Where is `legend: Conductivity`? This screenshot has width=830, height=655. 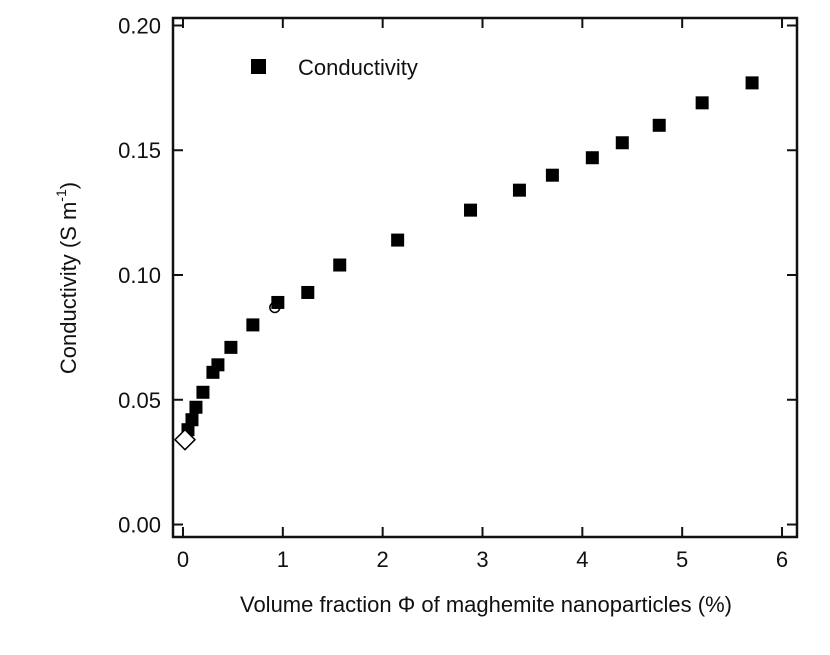
legend: Conductivity is located at coordinates (334, 67).